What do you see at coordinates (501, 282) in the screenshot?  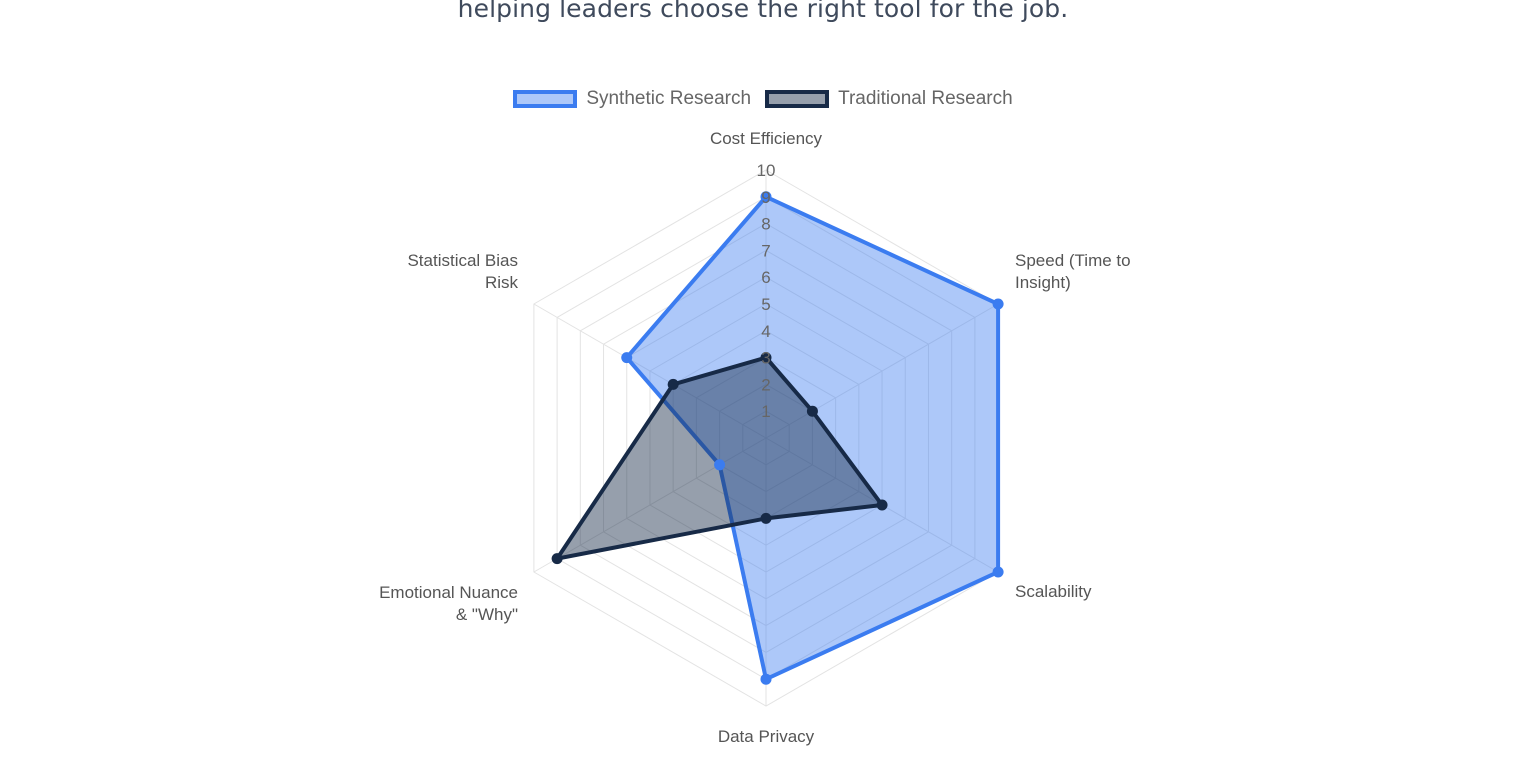 I see `axis-label-statistical-bias-risk-line-1: Risk` at bounding box center [501, 282].